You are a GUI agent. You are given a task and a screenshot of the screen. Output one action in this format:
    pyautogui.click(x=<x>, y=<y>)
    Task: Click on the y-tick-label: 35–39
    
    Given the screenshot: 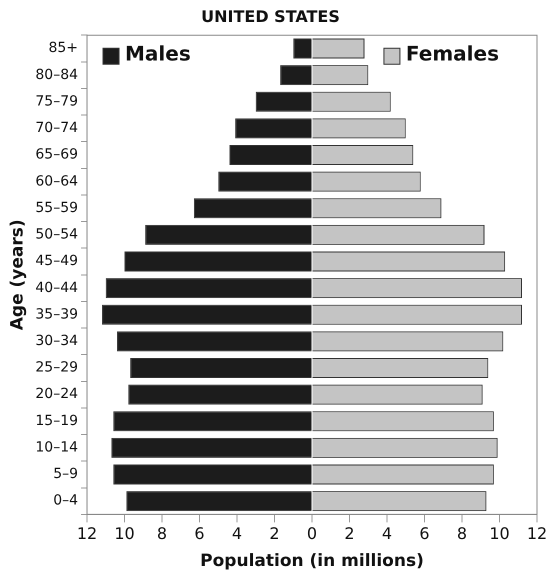 What is the action you would take?
    pyautogui.click(x=56, y=314)
    